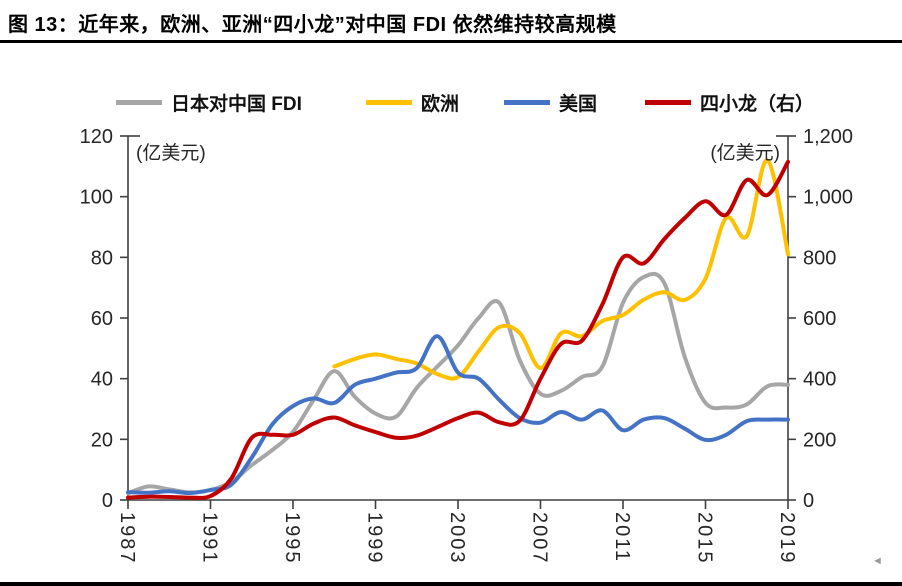  I want to click on y-tick-label-right: 800, so click(819, 258).